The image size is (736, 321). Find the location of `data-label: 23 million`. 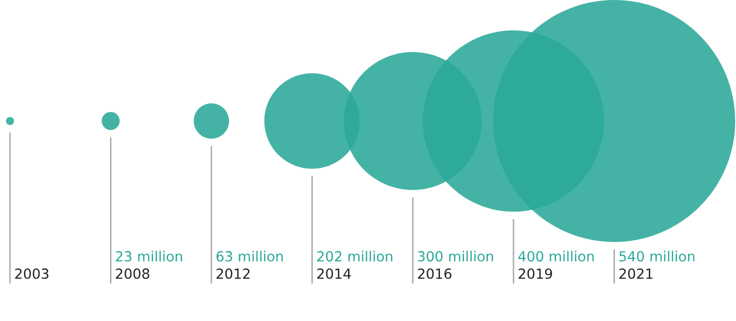

data-label: 23 million is located at coordinates (149, 256).